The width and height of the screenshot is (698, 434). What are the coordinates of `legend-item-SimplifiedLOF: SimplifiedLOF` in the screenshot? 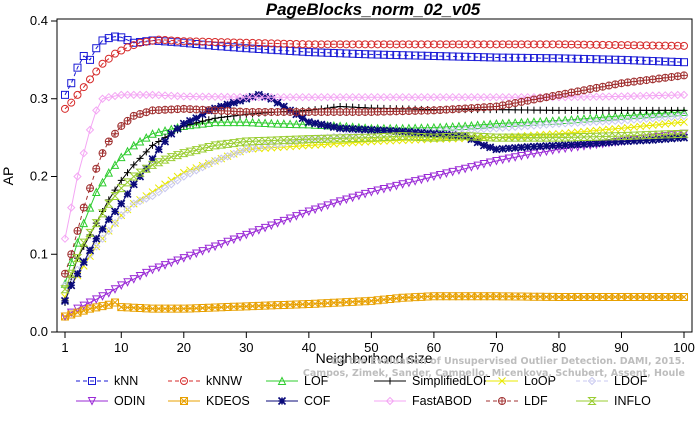 It's located at (432, 381).